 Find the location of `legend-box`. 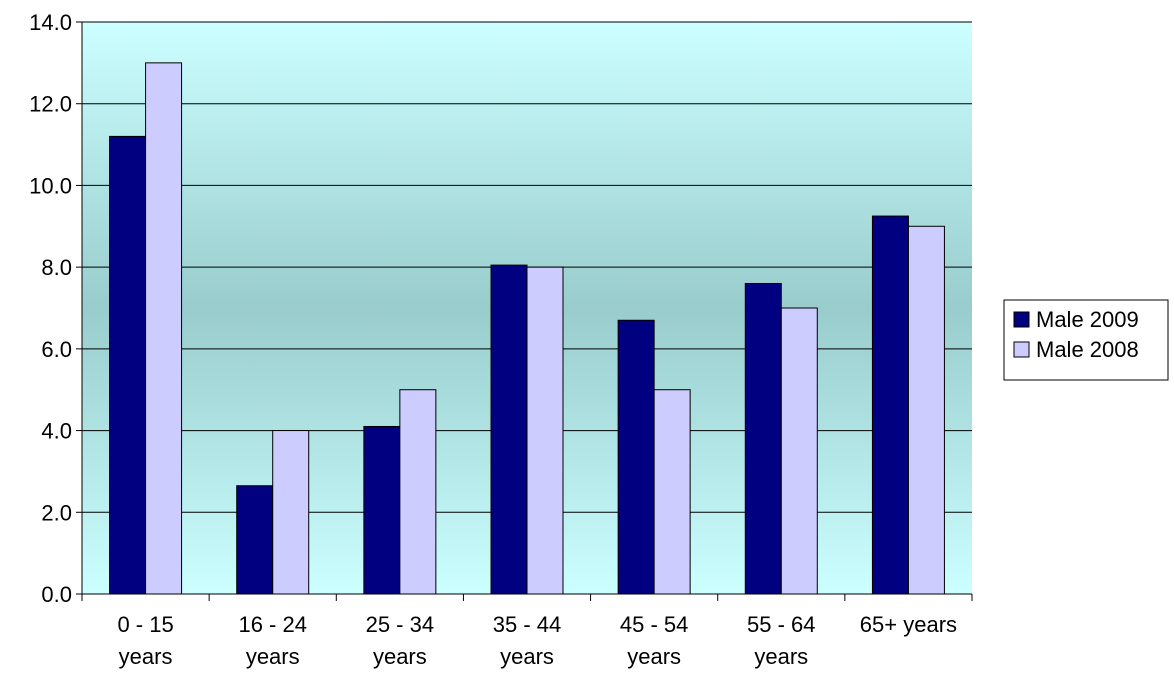

legend-box is located at coordinates (1086, 340).